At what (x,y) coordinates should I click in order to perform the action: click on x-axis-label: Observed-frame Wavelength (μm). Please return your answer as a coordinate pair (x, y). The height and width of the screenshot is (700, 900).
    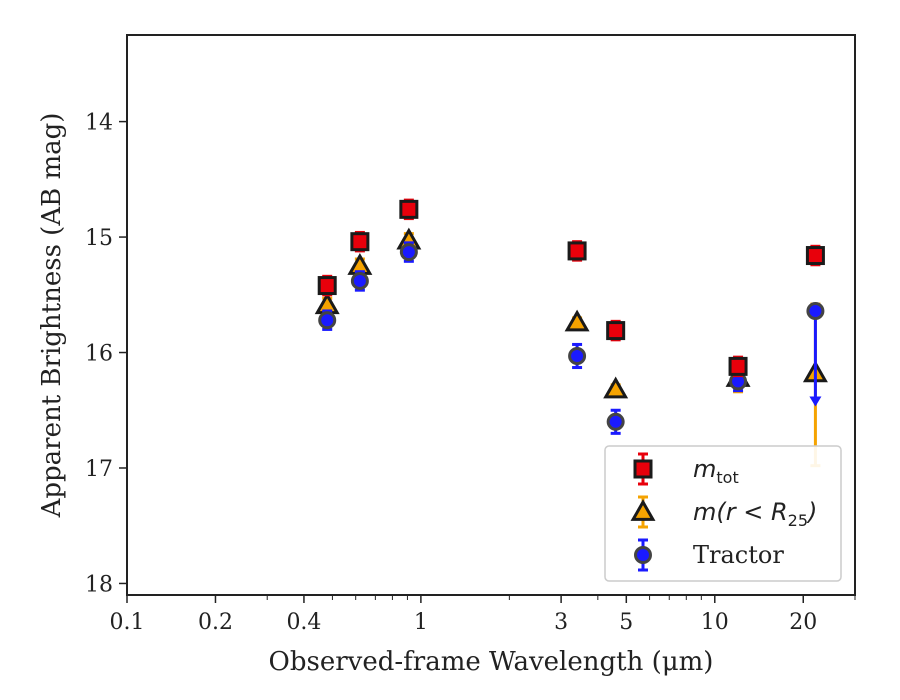
    Looking at the image, I should click on (491, 662).